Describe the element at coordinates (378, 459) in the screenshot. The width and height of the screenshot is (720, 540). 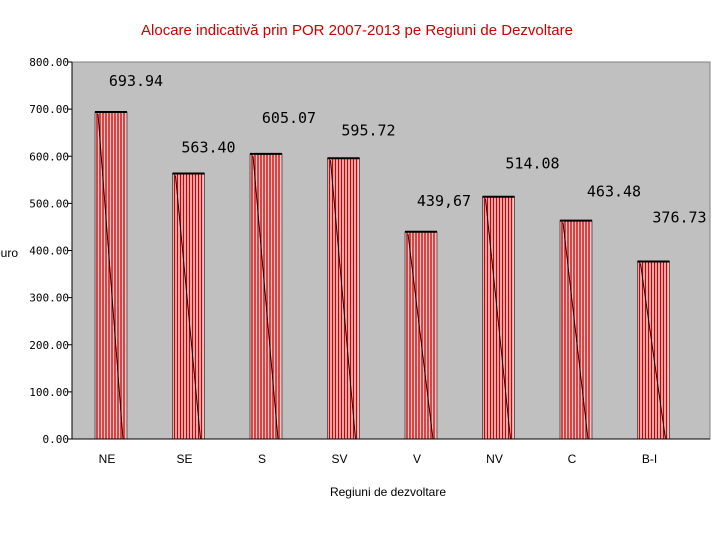
I see `x-ticks-group: NE SE S SV V NV C B-I` at that location.